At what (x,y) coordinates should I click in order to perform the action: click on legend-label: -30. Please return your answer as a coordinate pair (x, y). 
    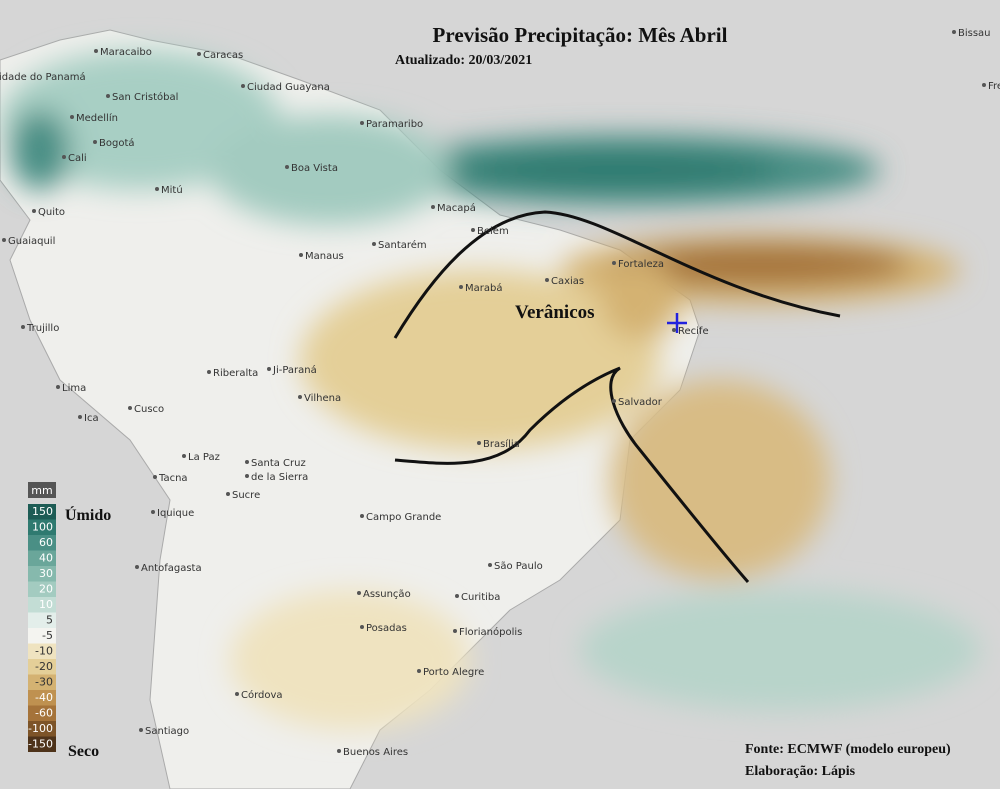
    Looking at the image, I should click on (44, 682).